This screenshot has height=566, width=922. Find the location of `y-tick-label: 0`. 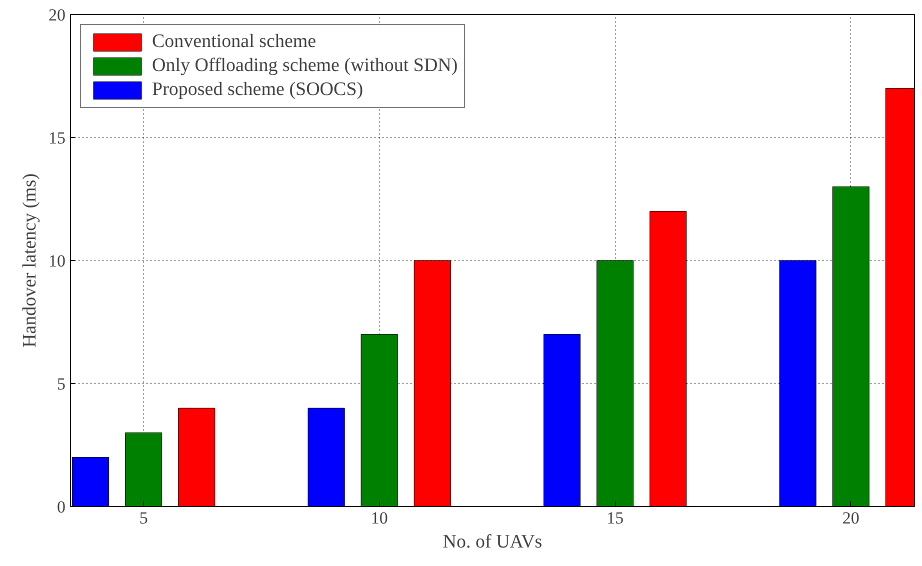

y-tick-label: 0 is located at coordinates (61, 507).